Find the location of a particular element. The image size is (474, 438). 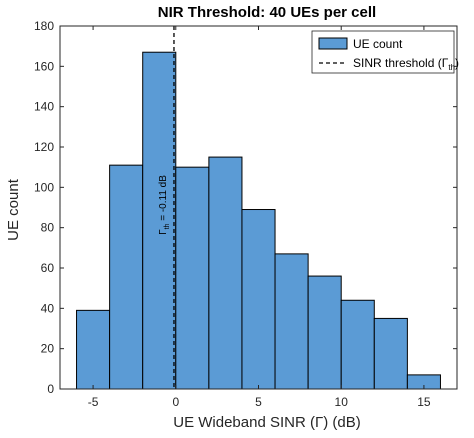

x-tick-label: 10 is located at coordinates (342, 402).